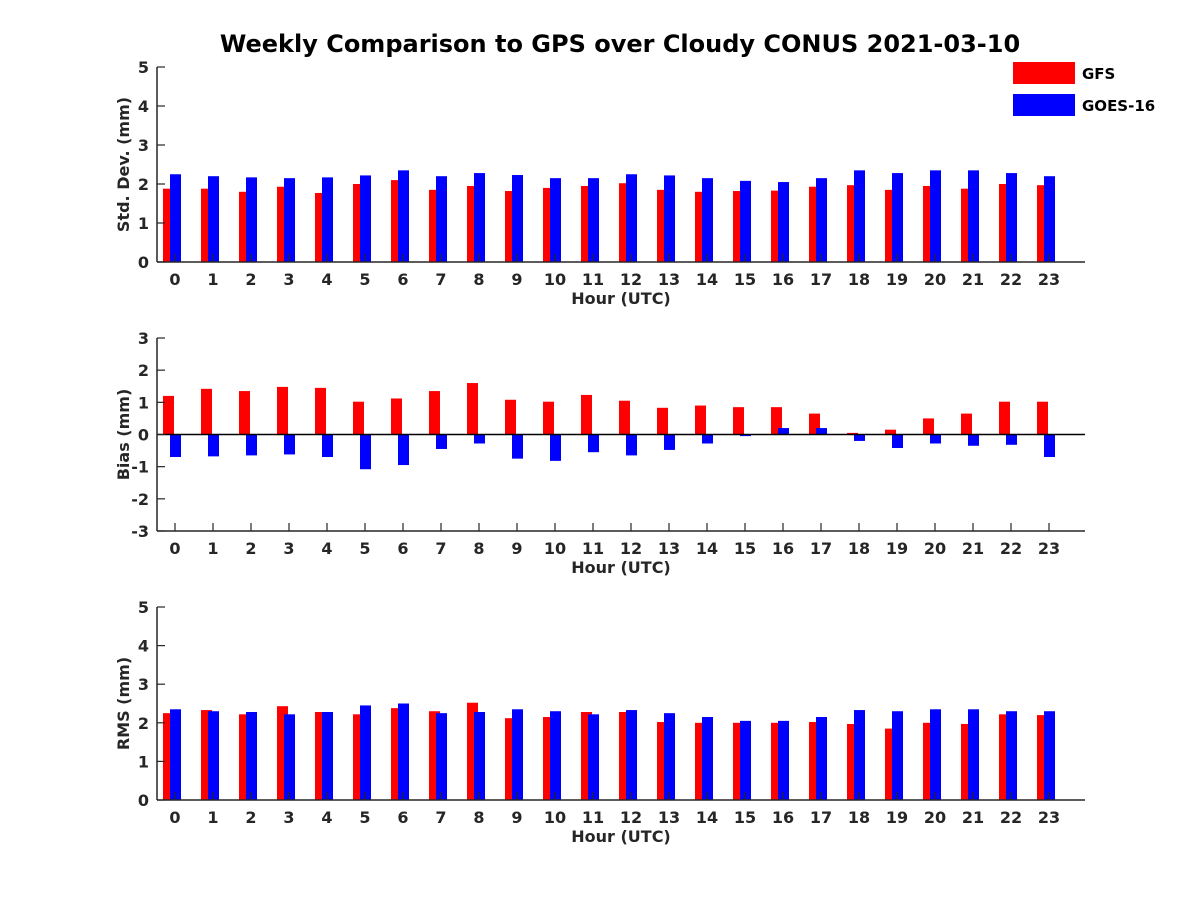 Image resolution: width=1200 pixels, height=900 pixels. Describe the element at coordinates (288, 817) in the screenshot. I see `x-tick-label: 3` at that location.